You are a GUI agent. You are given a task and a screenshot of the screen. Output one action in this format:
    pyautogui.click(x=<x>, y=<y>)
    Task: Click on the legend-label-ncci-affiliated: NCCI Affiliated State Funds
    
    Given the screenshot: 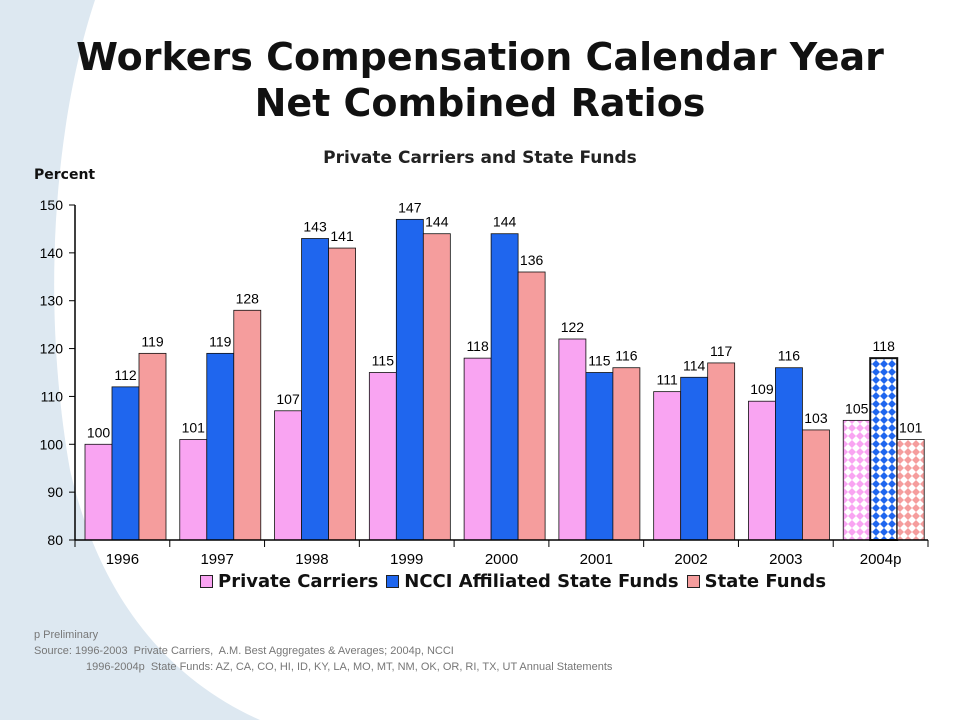 What is the action you would take?
    pyautogui.click(x=541, y=581)
    